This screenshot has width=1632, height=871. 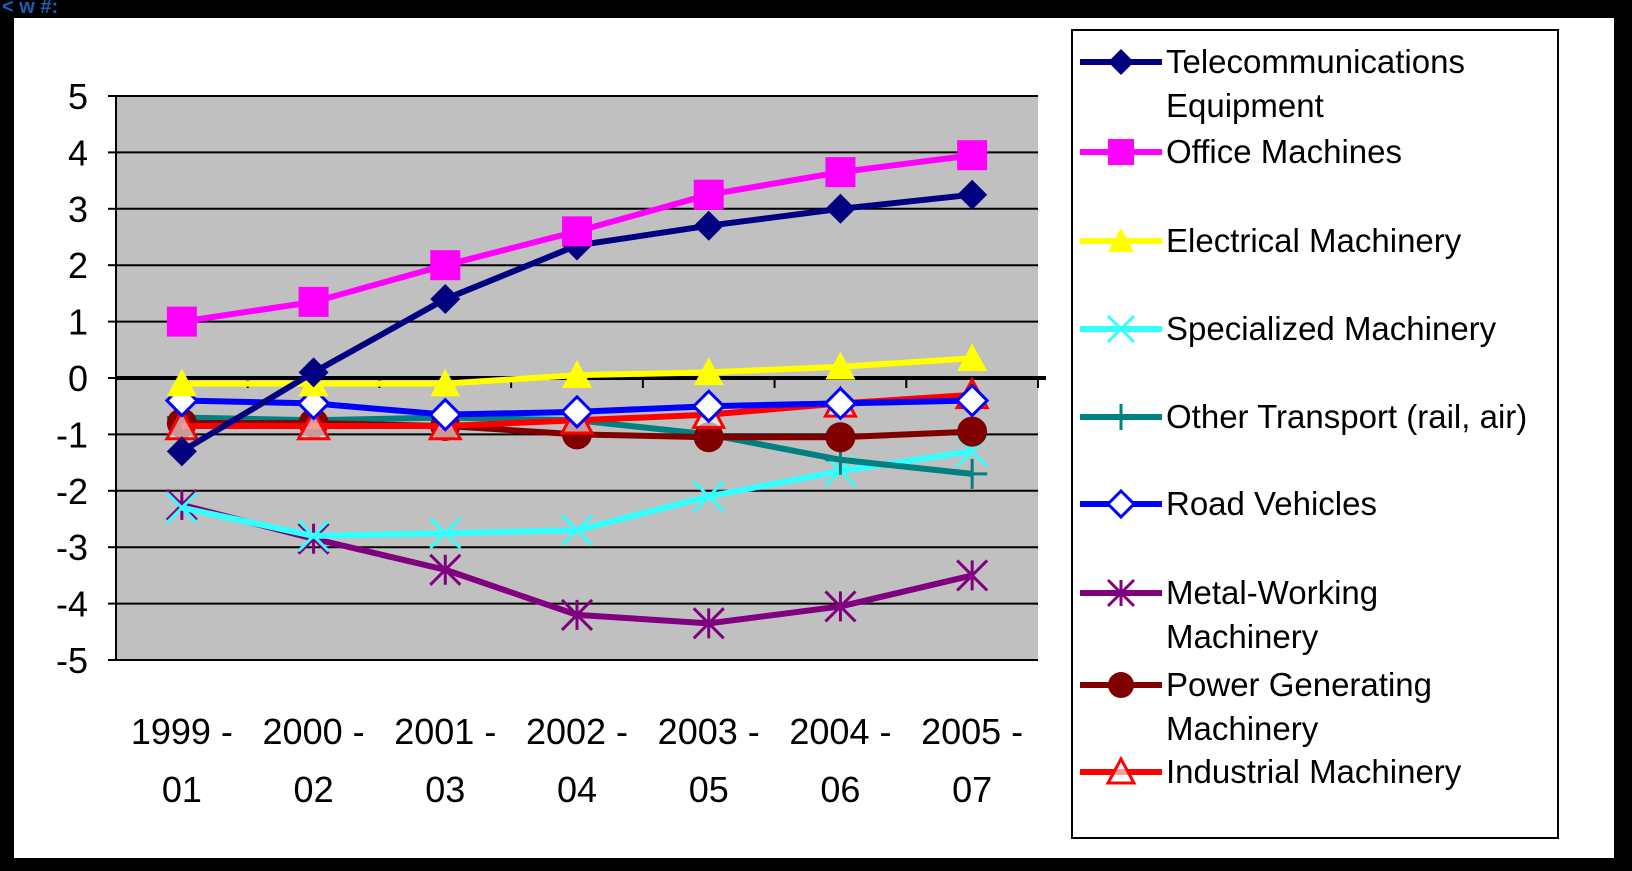 What do you see at coordinates (78, 265) in the screenshot?
I see `y-tick-label: 2` at bounding box center [78, 265].